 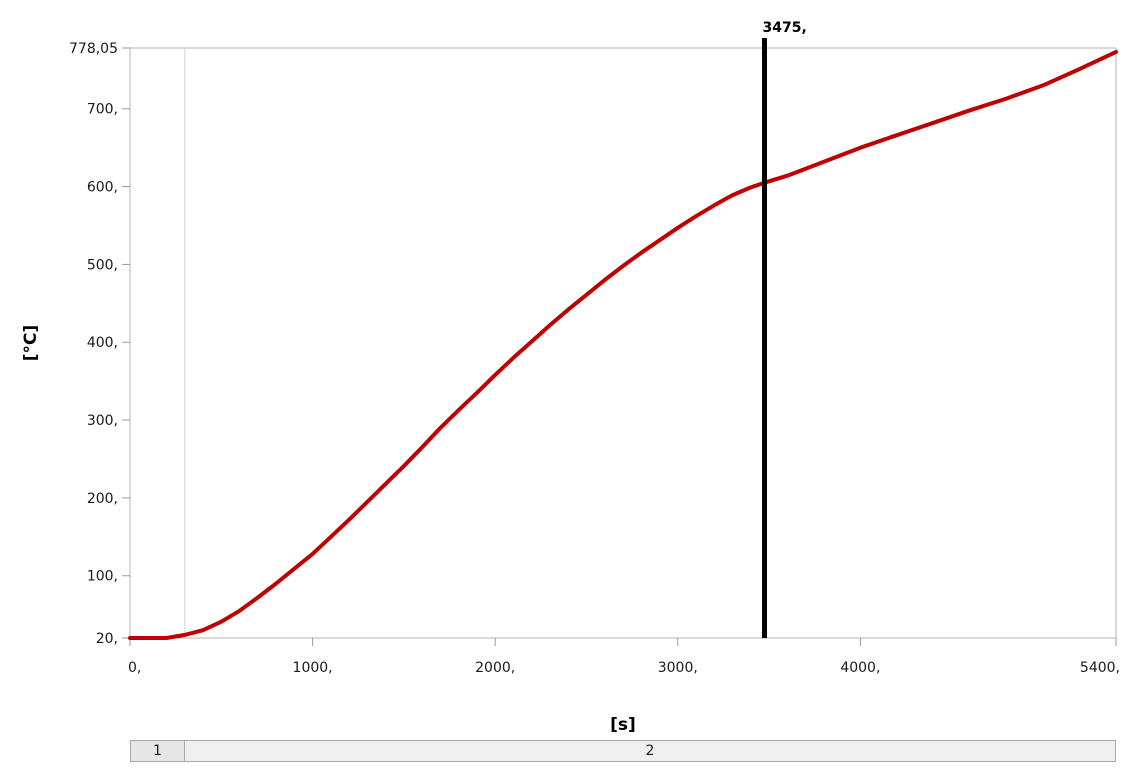 What do you see at coordinates (102, 188) in the screenshot?
I see `y-tick-label: 600,` at bounding box center [102, 188].